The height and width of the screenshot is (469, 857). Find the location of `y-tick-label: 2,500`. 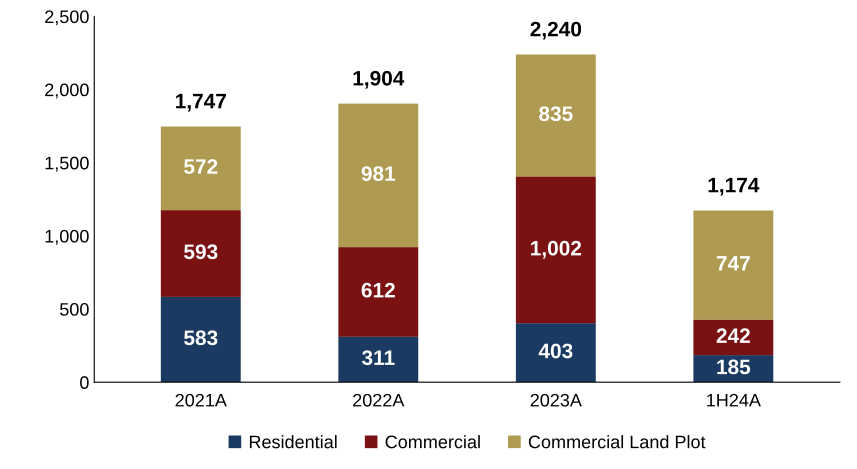

y-tick-label: 2,500 is located at coordinates (67, 18).